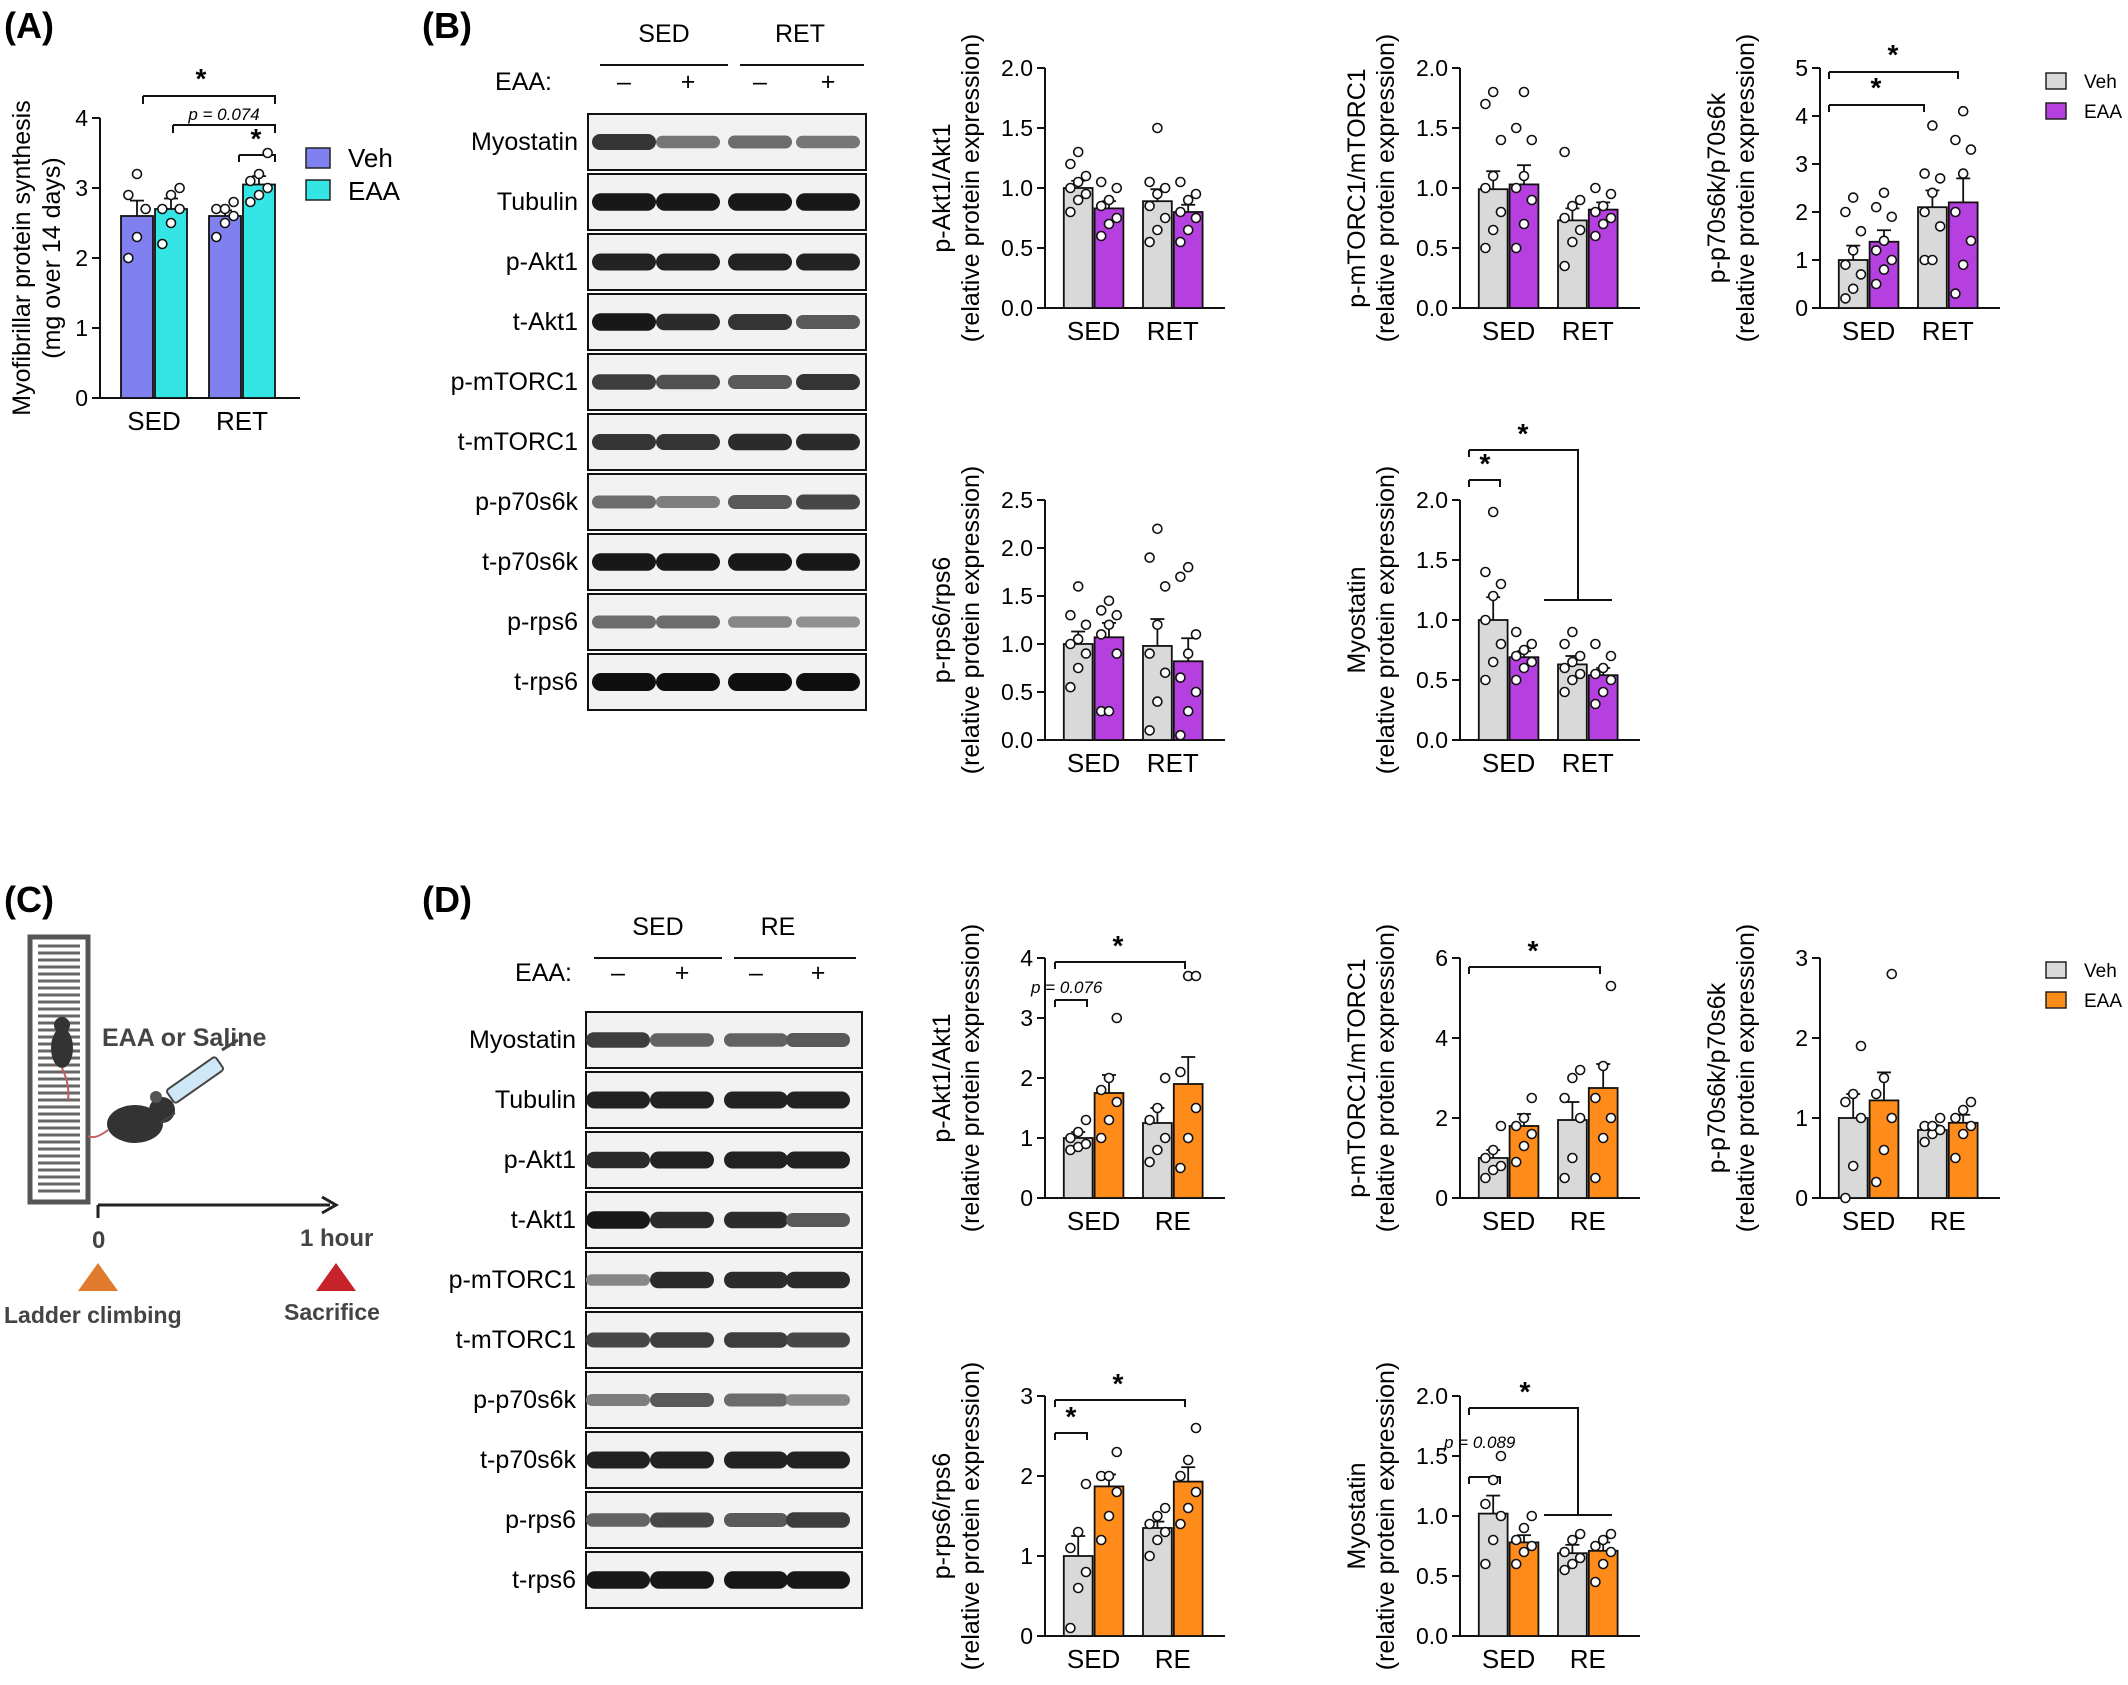 The image size is (2128, 1685). I want to click on y-tick-label: 2, so click(81, 258).